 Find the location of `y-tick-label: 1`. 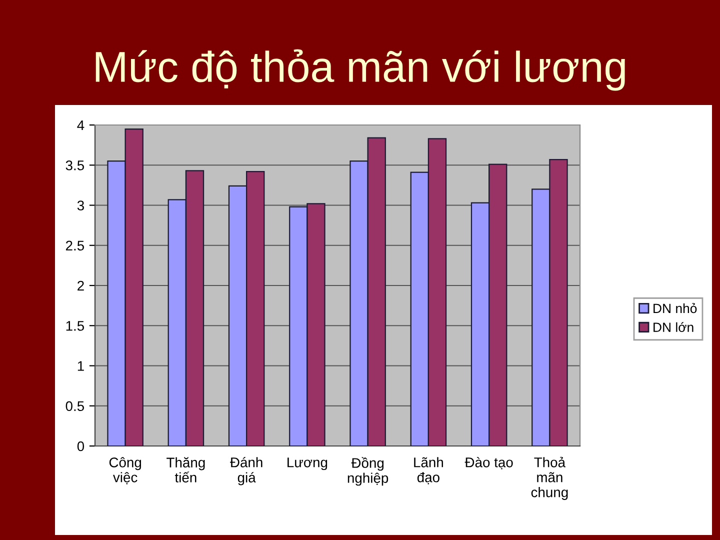

y-tick-label: 1 is located at coordinates (81, 366).